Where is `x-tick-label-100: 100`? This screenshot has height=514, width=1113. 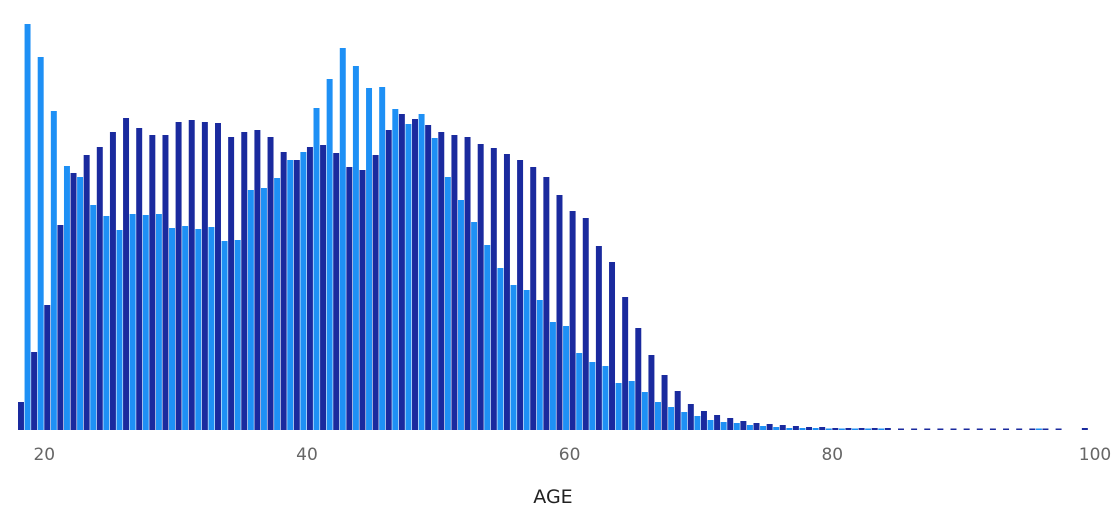
x-tick-label-100: 100 is located at coordinates (1095, 455).